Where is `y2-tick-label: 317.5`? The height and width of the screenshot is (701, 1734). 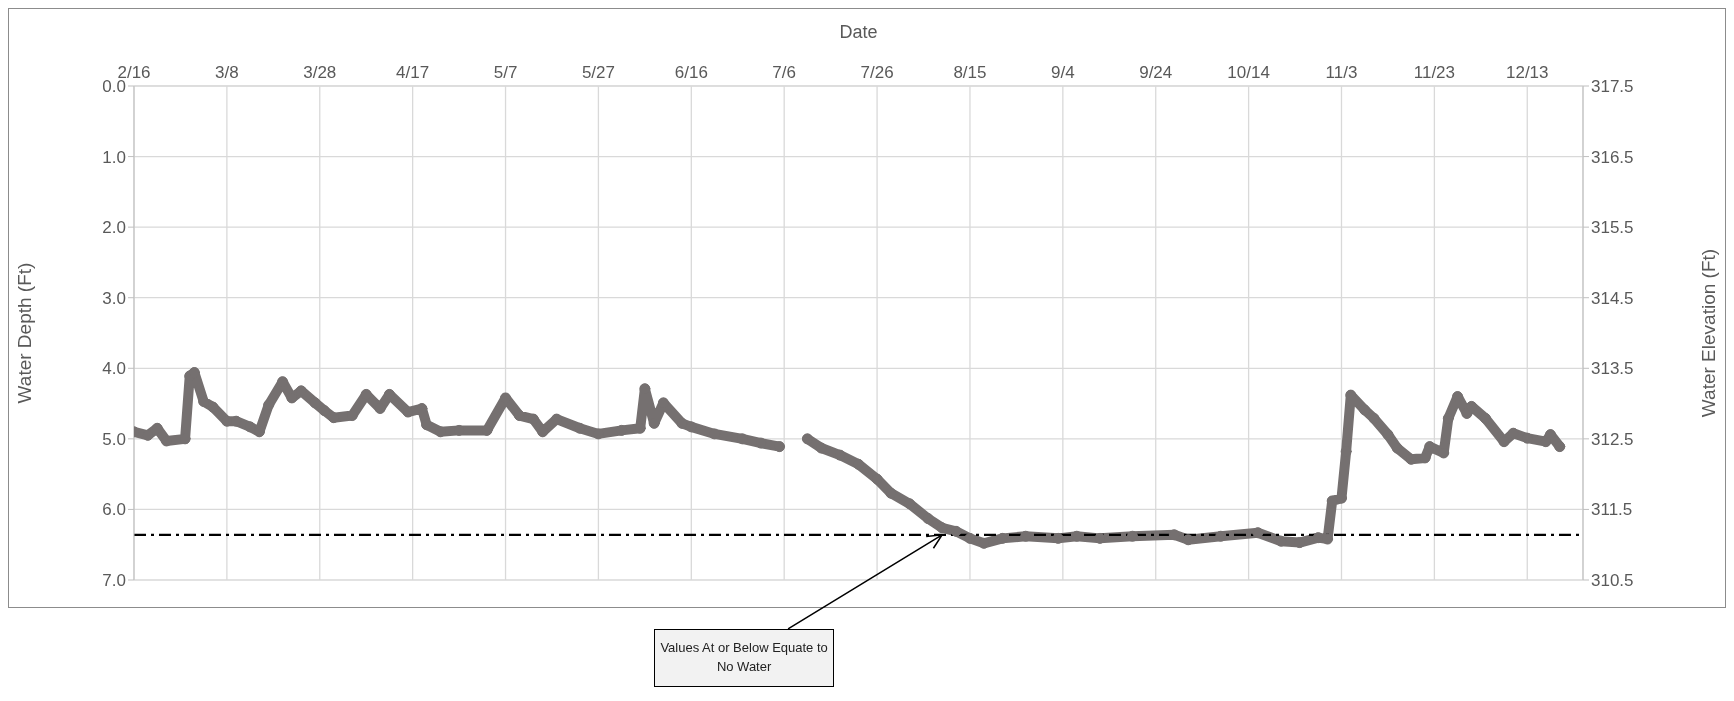 y2-tick-label: 317.5 is located at coordinates (1612, 87).